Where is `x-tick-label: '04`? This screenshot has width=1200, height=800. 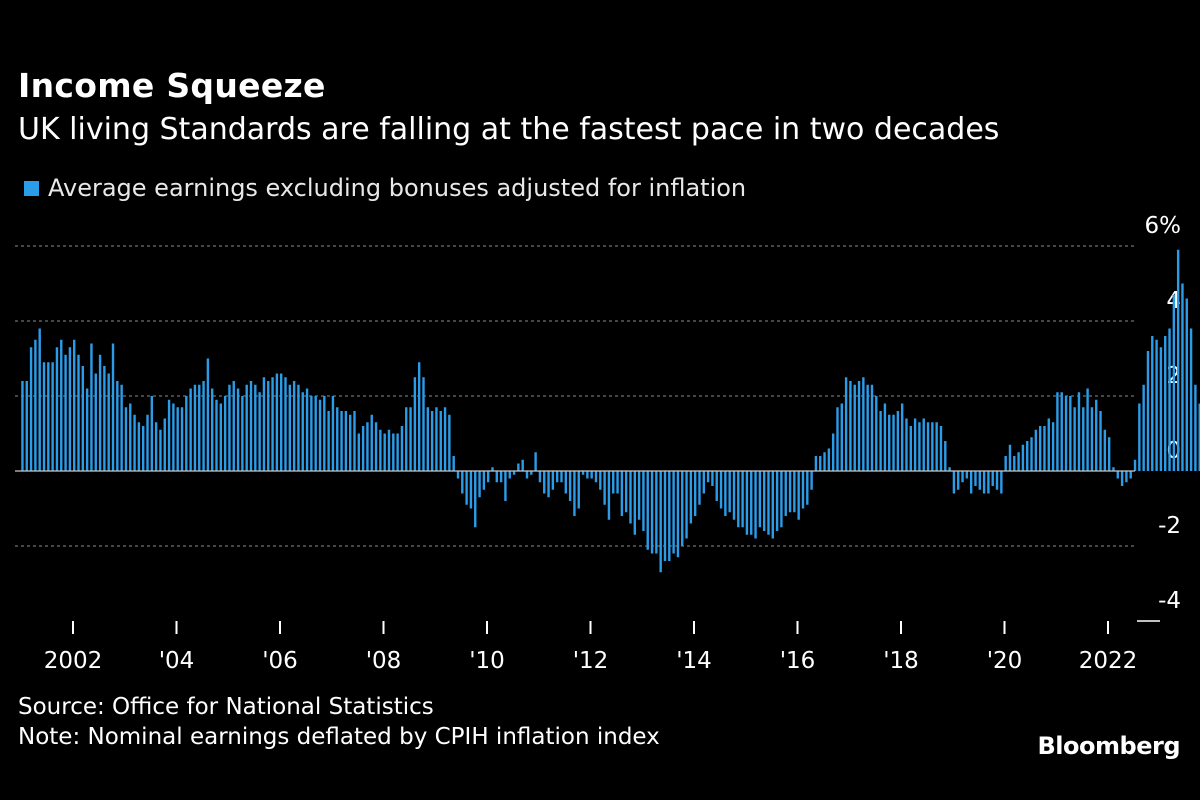 x-tick-label: '04 is located at coordinates (177, 661).